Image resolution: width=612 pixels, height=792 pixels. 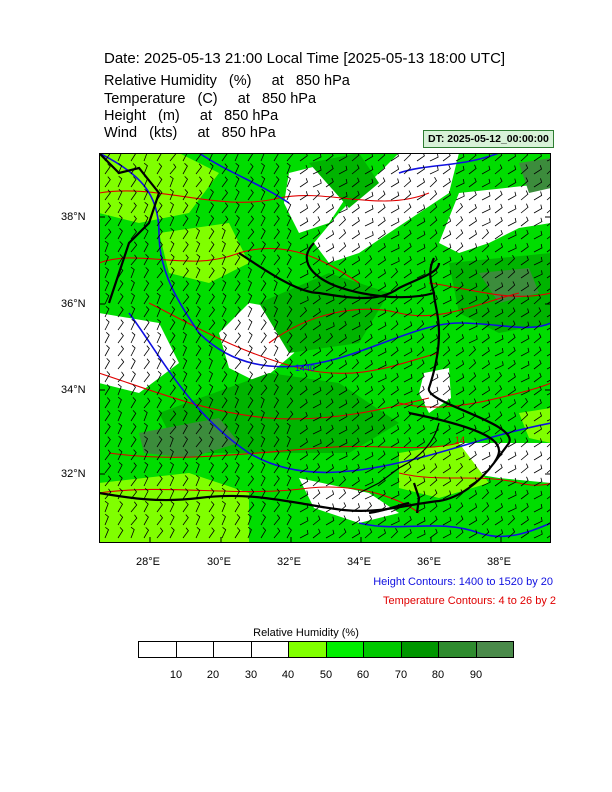 I want to click on lon-label-28: 28°E, so click(x=148, y=562).